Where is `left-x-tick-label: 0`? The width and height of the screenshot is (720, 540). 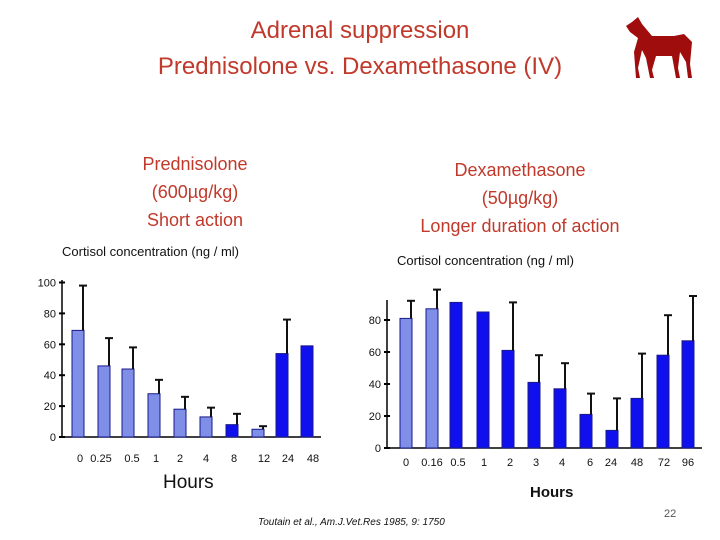 left-x-tick-label: 0 is located at coordinates (80, 459).